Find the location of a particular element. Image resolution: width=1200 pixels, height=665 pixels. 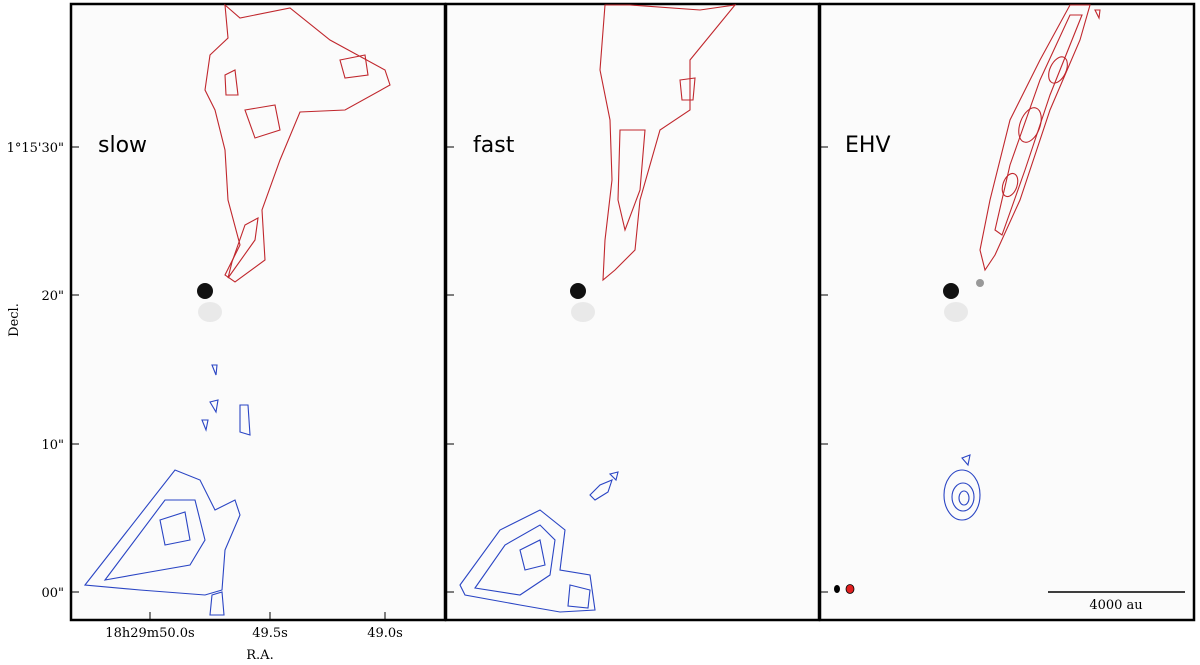

y-tick-label: 10" is located at coordinates (52, 445).